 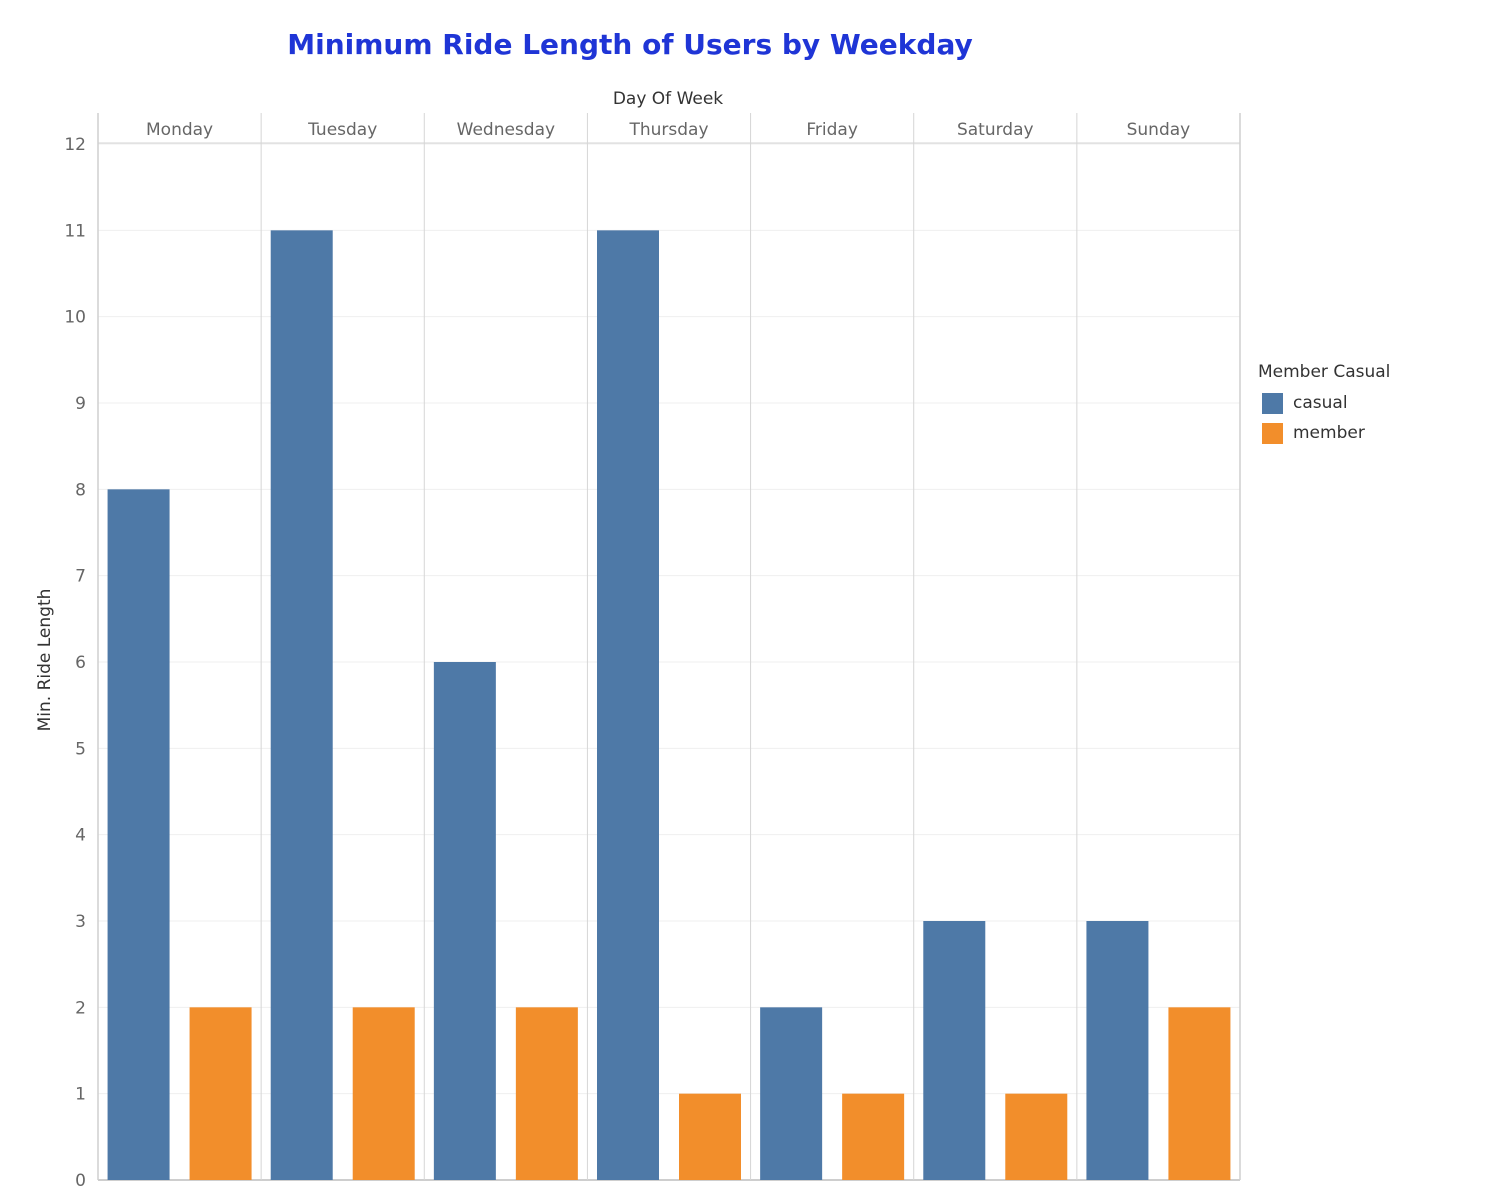 What do you see at coordinates (873, 1136) in the screenshot?
I see `bar-member-friday` at bounding box center [873, 1136].